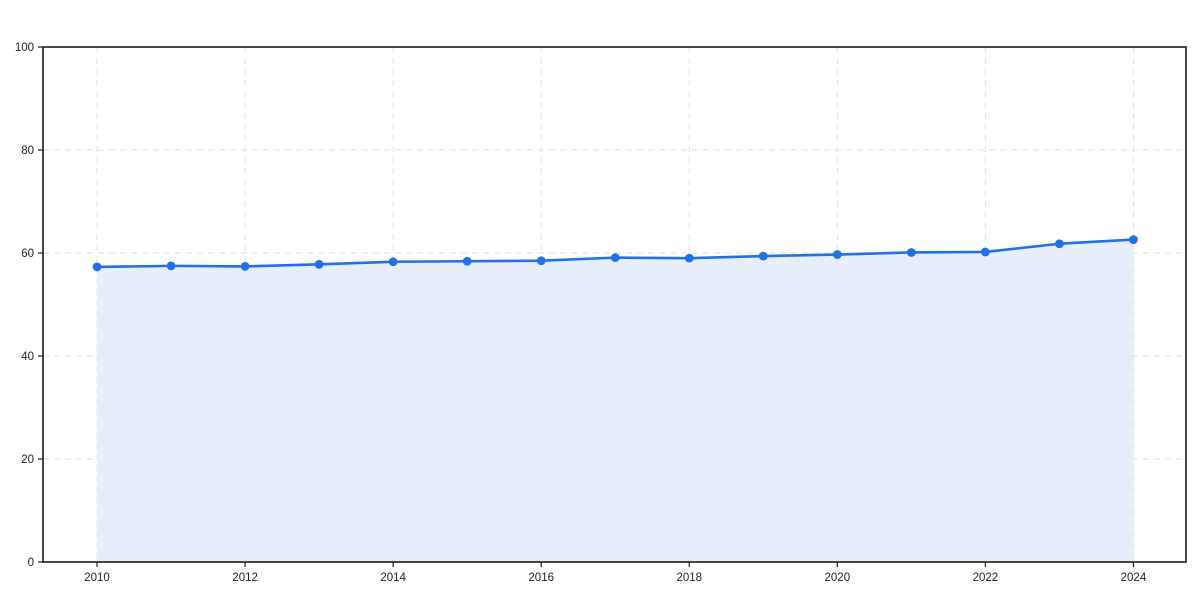 The height and width of the screenshot is (600, 1200). I want to click on x-tick-label: 2012, so click(245, 578).